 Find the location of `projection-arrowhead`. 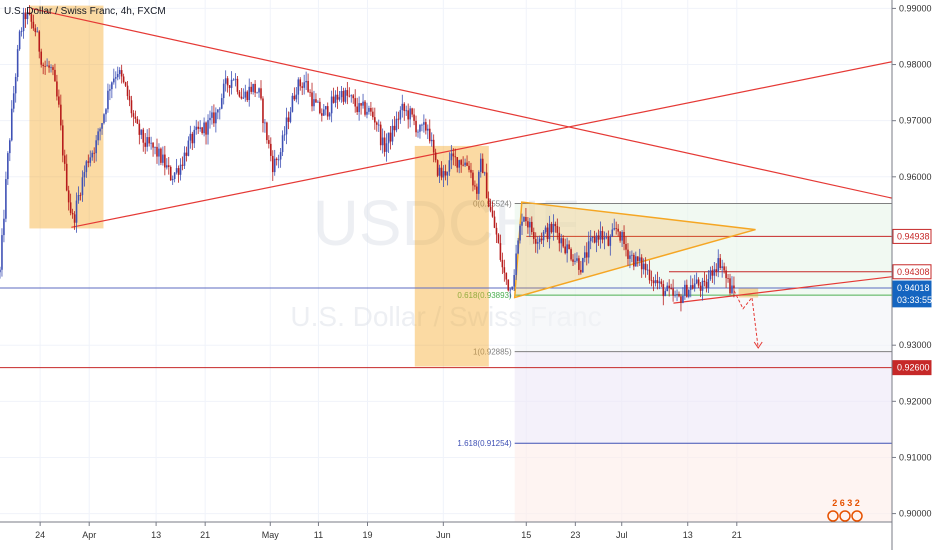

projection-arrowhead is located at coordinates (758, 345).